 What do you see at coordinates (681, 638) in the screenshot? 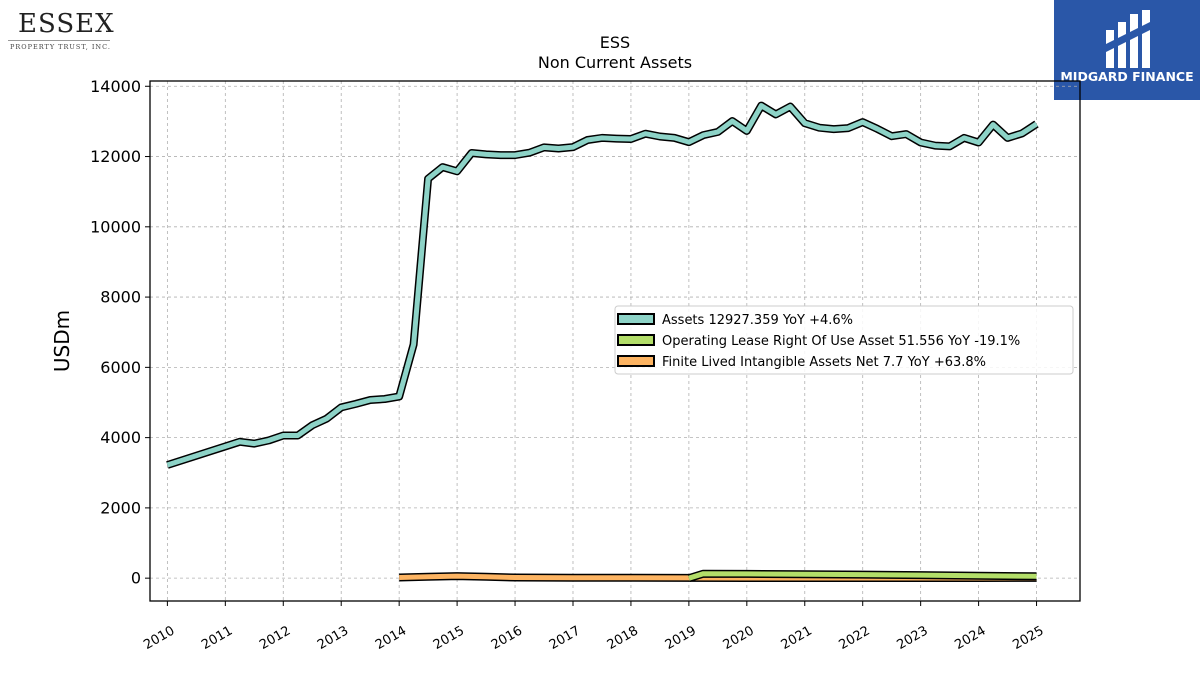
I see `x-tick-label: 2019` at bounding box center [681, 638].